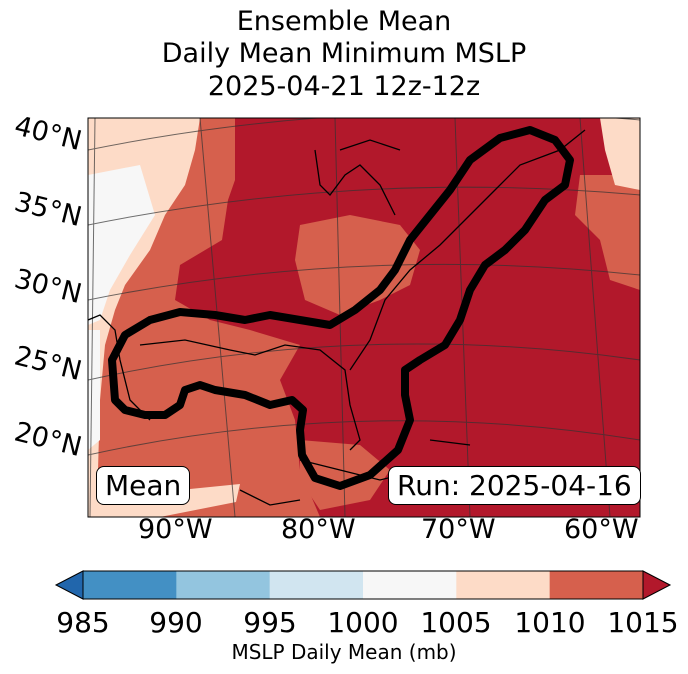 This screenshot has width=688, height=674. I want to click on region-1000-sw, so click(94, 390).